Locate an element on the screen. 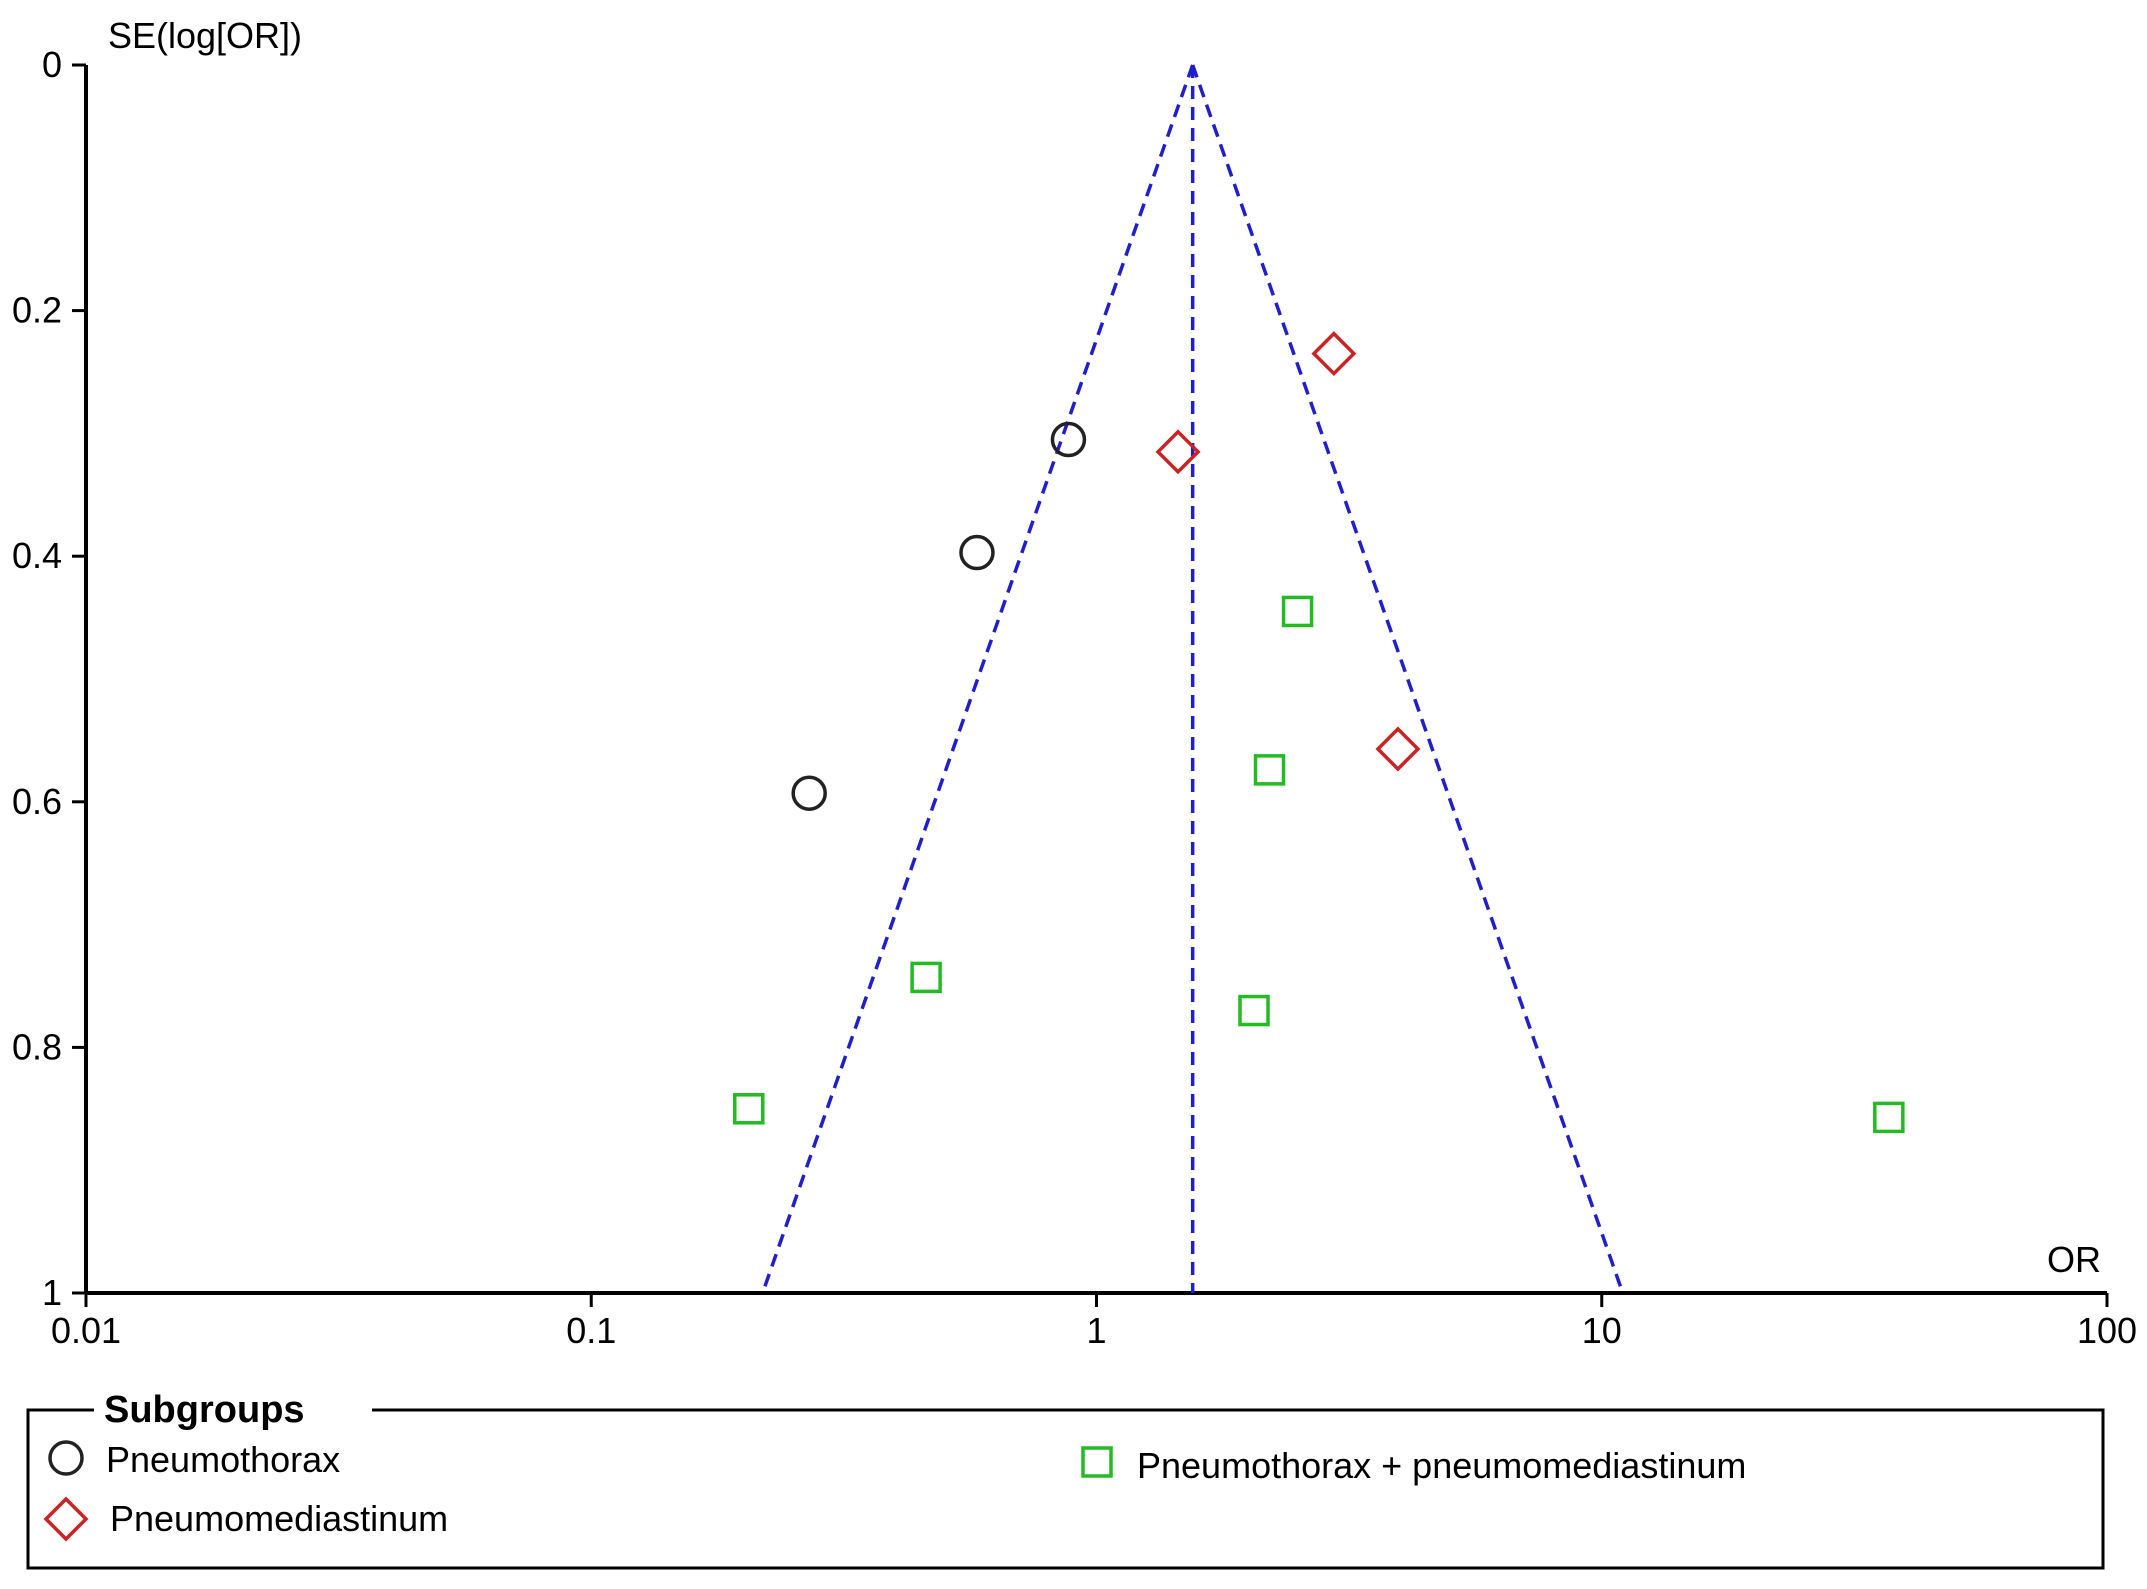 The width and height of the screenshot is (2147, 1589). y-tick-label: 0.4 is located at coordinates (37, 555).